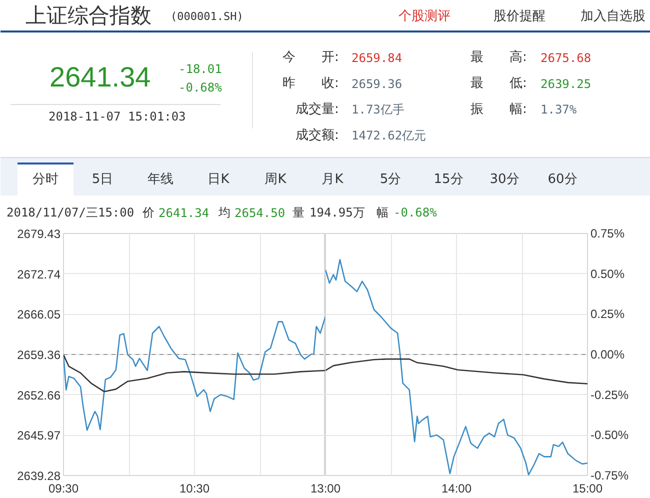 This screenshot has height=498, width=650. Describe the element at coordinates (39, 355) in the screenshot. I see `y-tick-label: 2659.36` at that location.